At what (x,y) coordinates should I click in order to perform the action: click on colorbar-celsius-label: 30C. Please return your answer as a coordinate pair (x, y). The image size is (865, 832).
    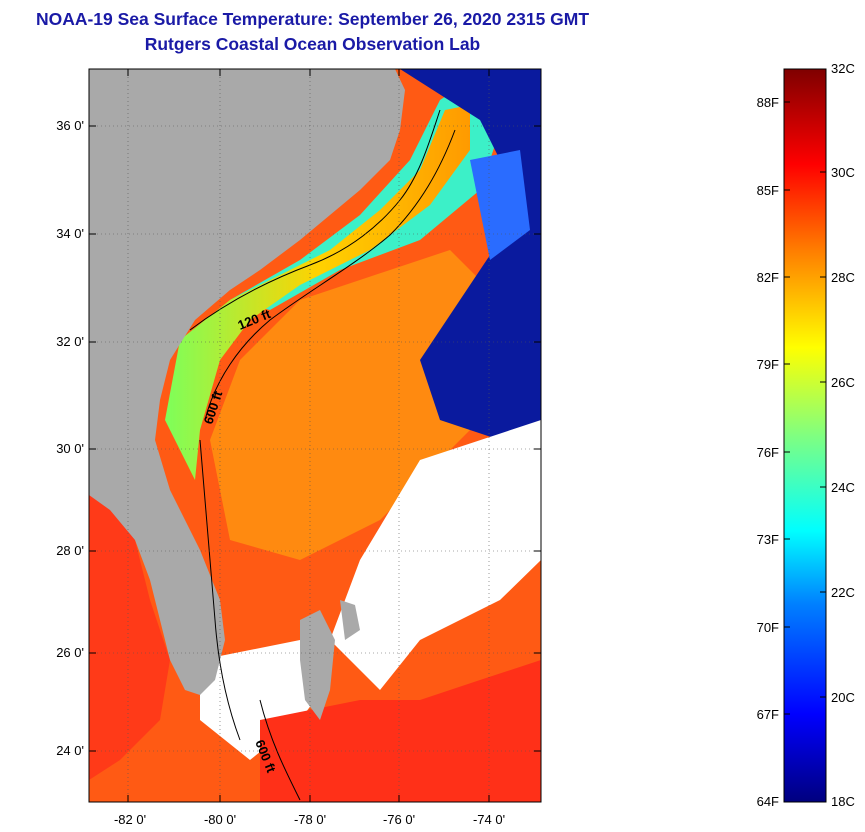
    Looking at the image, I should click on (843, 172).